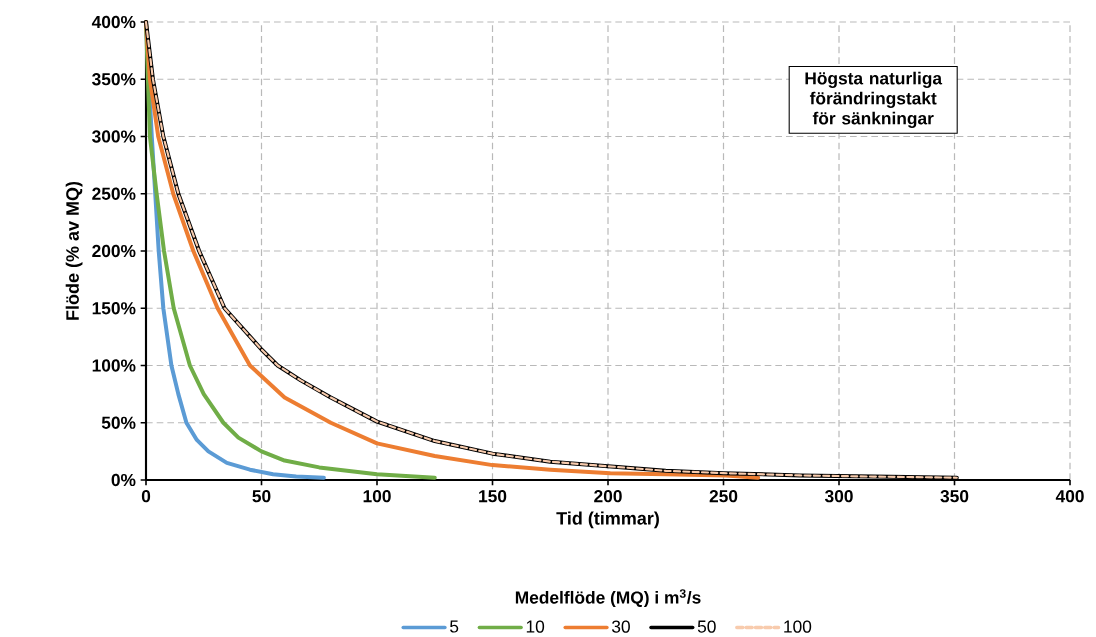 The image size is (1096, 637). I want to click on legend-label: 5, so click(454, 626).